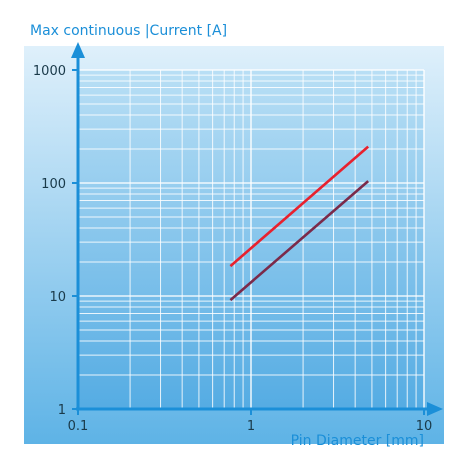 The width and height of the screenshot is (449, 457). What do you see at coordinates (49, 71) in the screenshot?
I see `y-tick-label: 1000` at bounding box center [49, 71].